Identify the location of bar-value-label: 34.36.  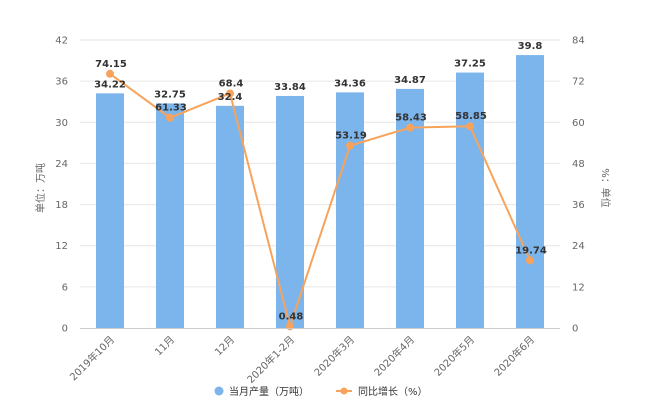
(350, 83).